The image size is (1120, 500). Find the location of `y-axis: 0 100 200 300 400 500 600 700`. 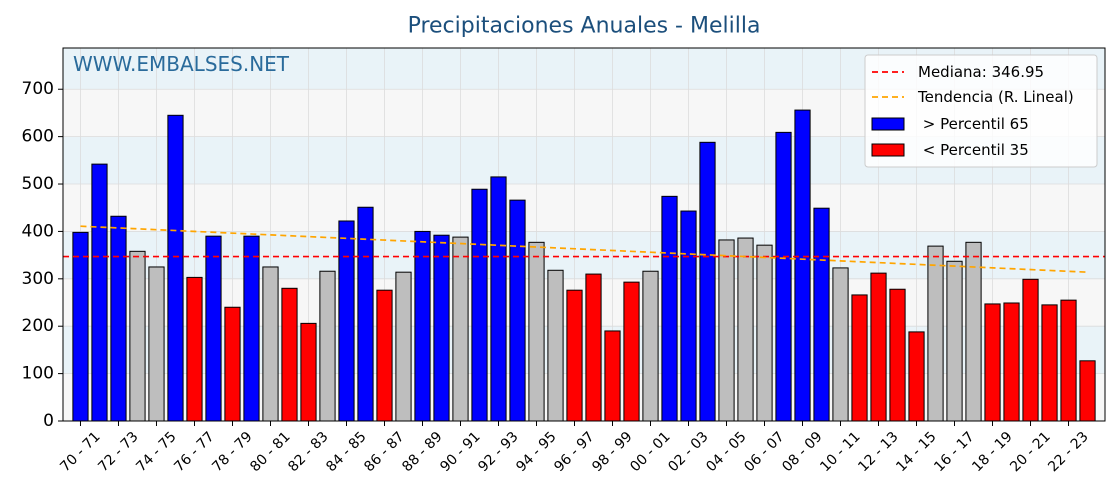

y-axis: 0 100 200 300 400 500 600 700 is located at coordinates (42, 255).